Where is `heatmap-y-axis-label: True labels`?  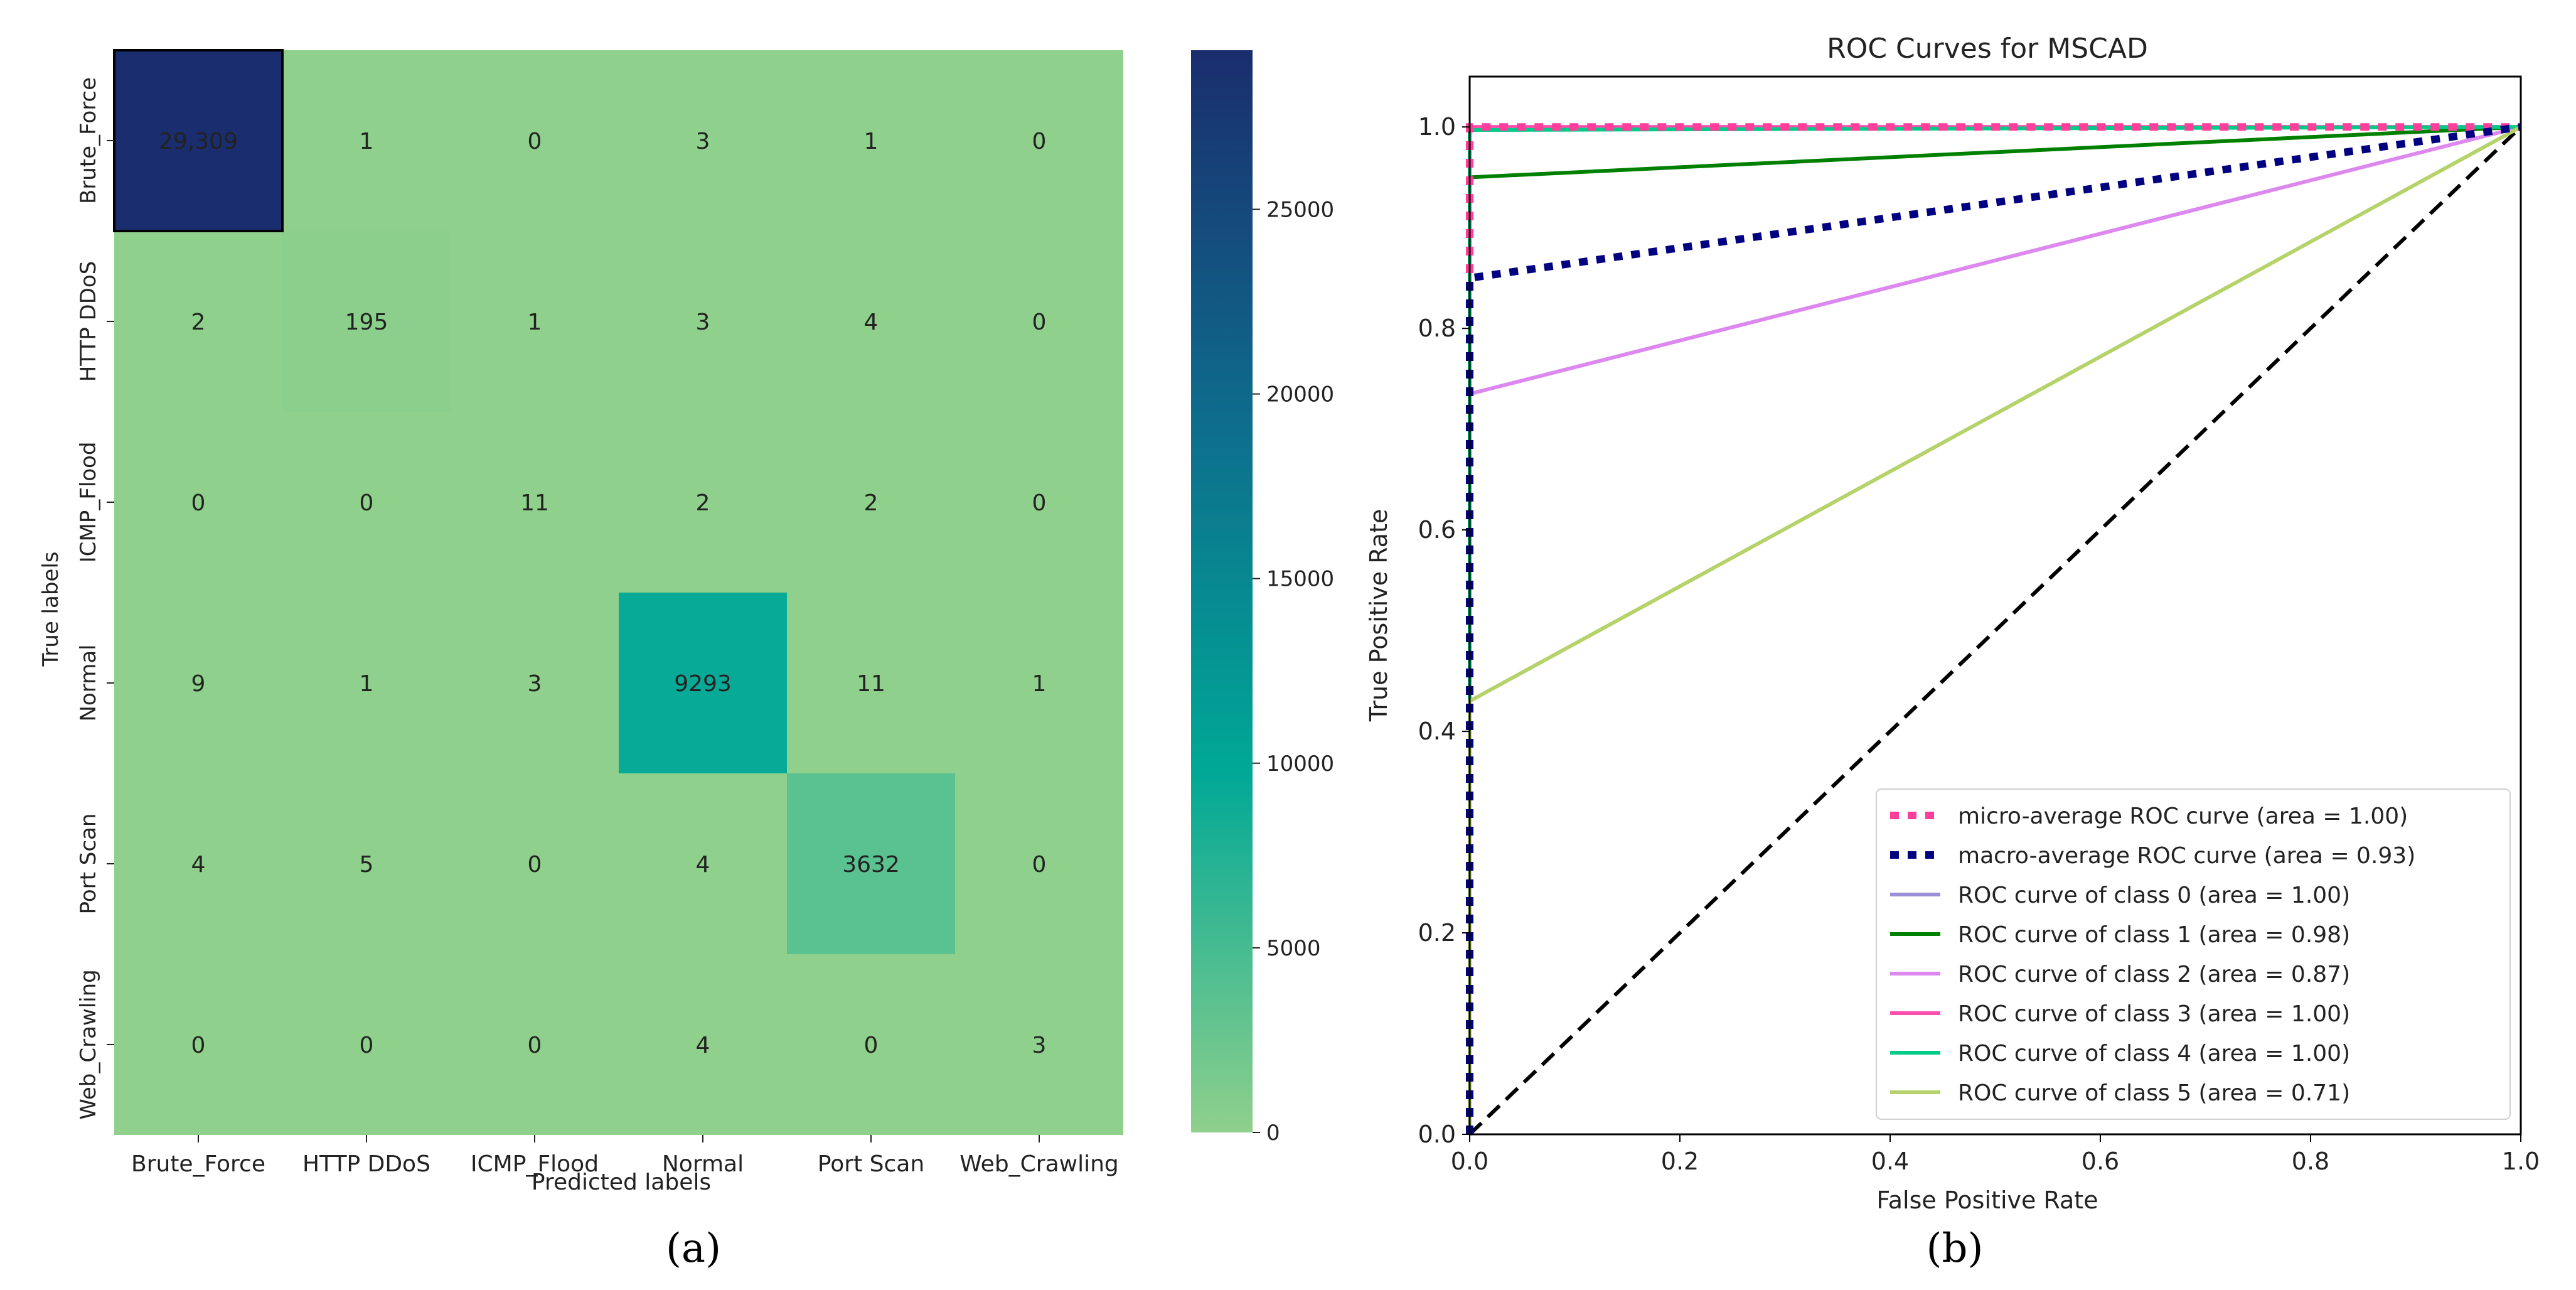 heatmap-y-axis-label: True labels is located at coordinates (51, 609).